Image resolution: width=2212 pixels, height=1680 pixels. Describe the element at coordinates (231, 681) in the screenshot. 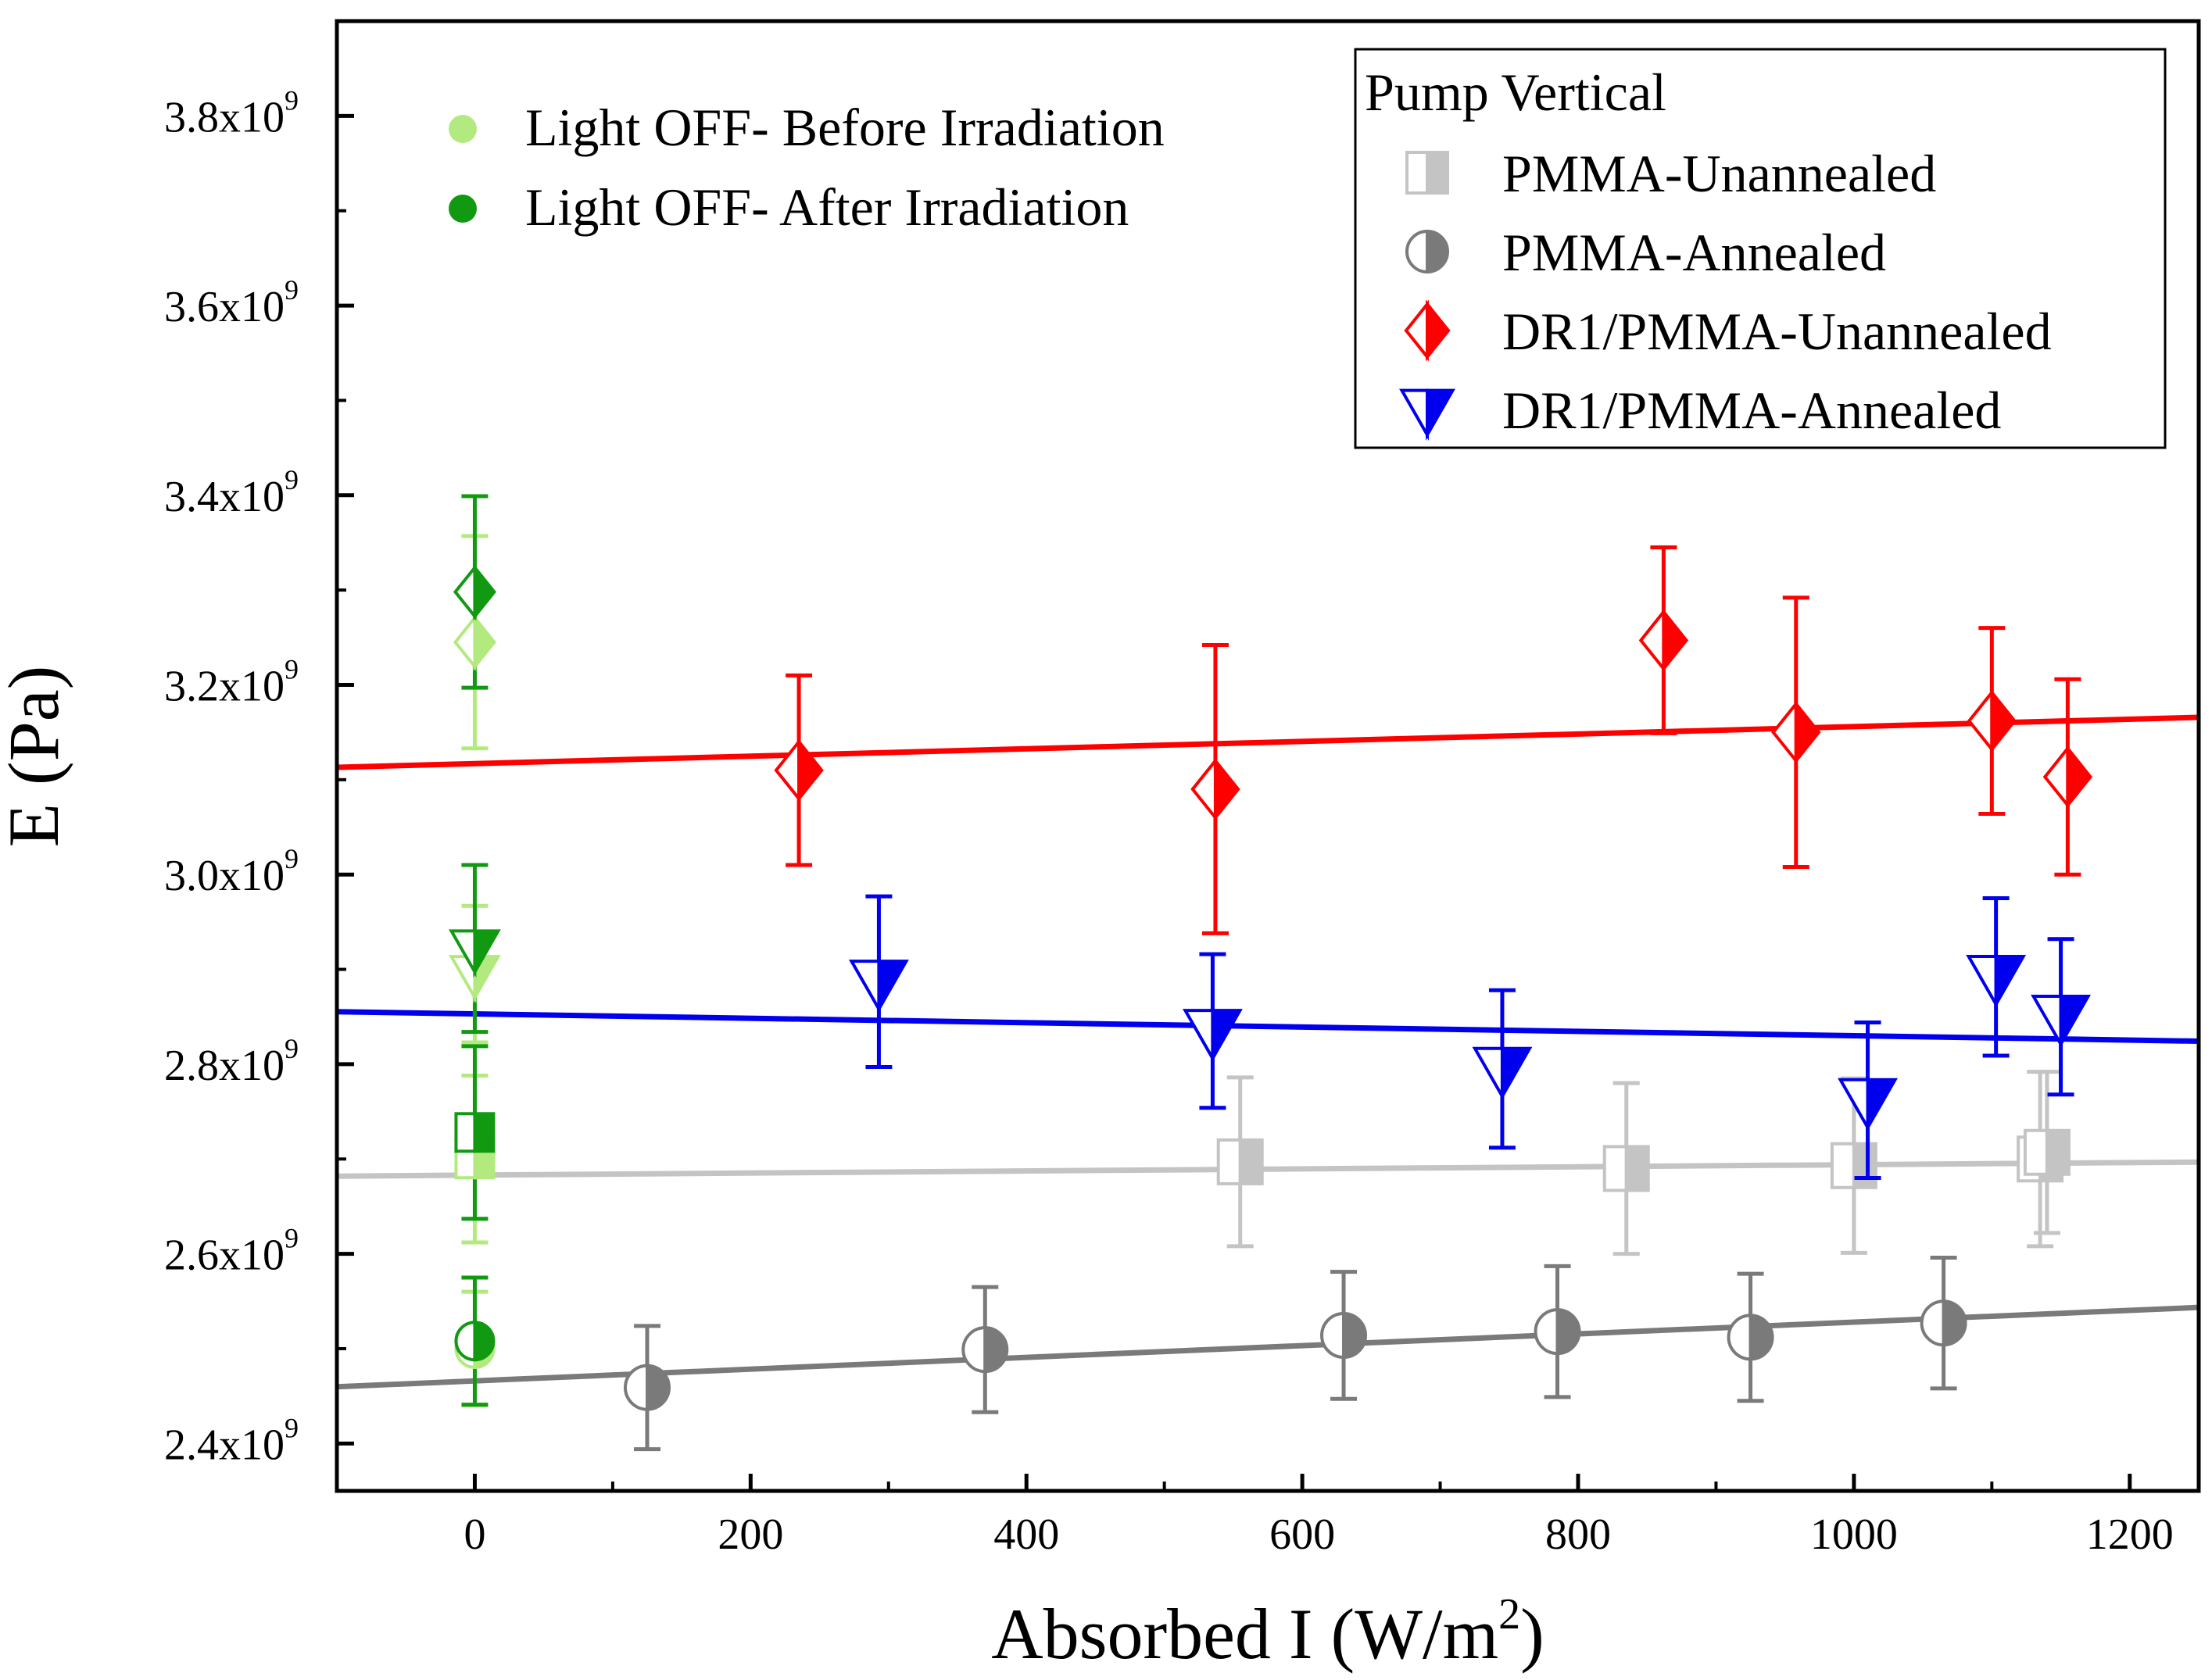

I see `y-tick-label: 3.2x10⁹` at that location.